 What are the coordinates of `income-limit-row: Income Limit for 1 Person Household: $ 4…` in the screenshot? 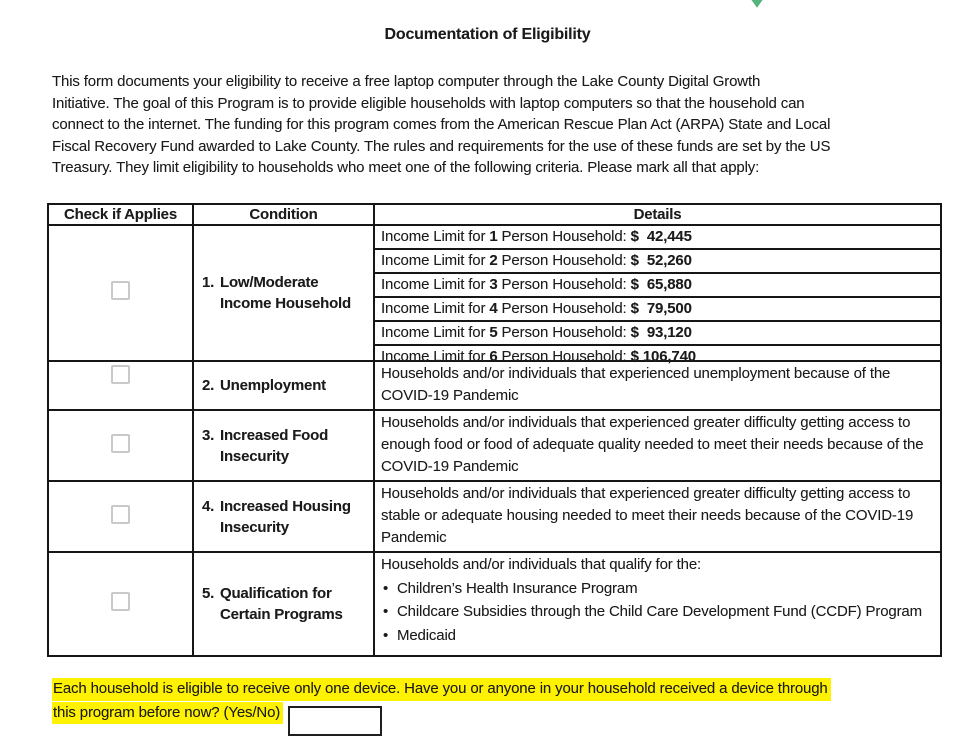 It's located at (657, 238).